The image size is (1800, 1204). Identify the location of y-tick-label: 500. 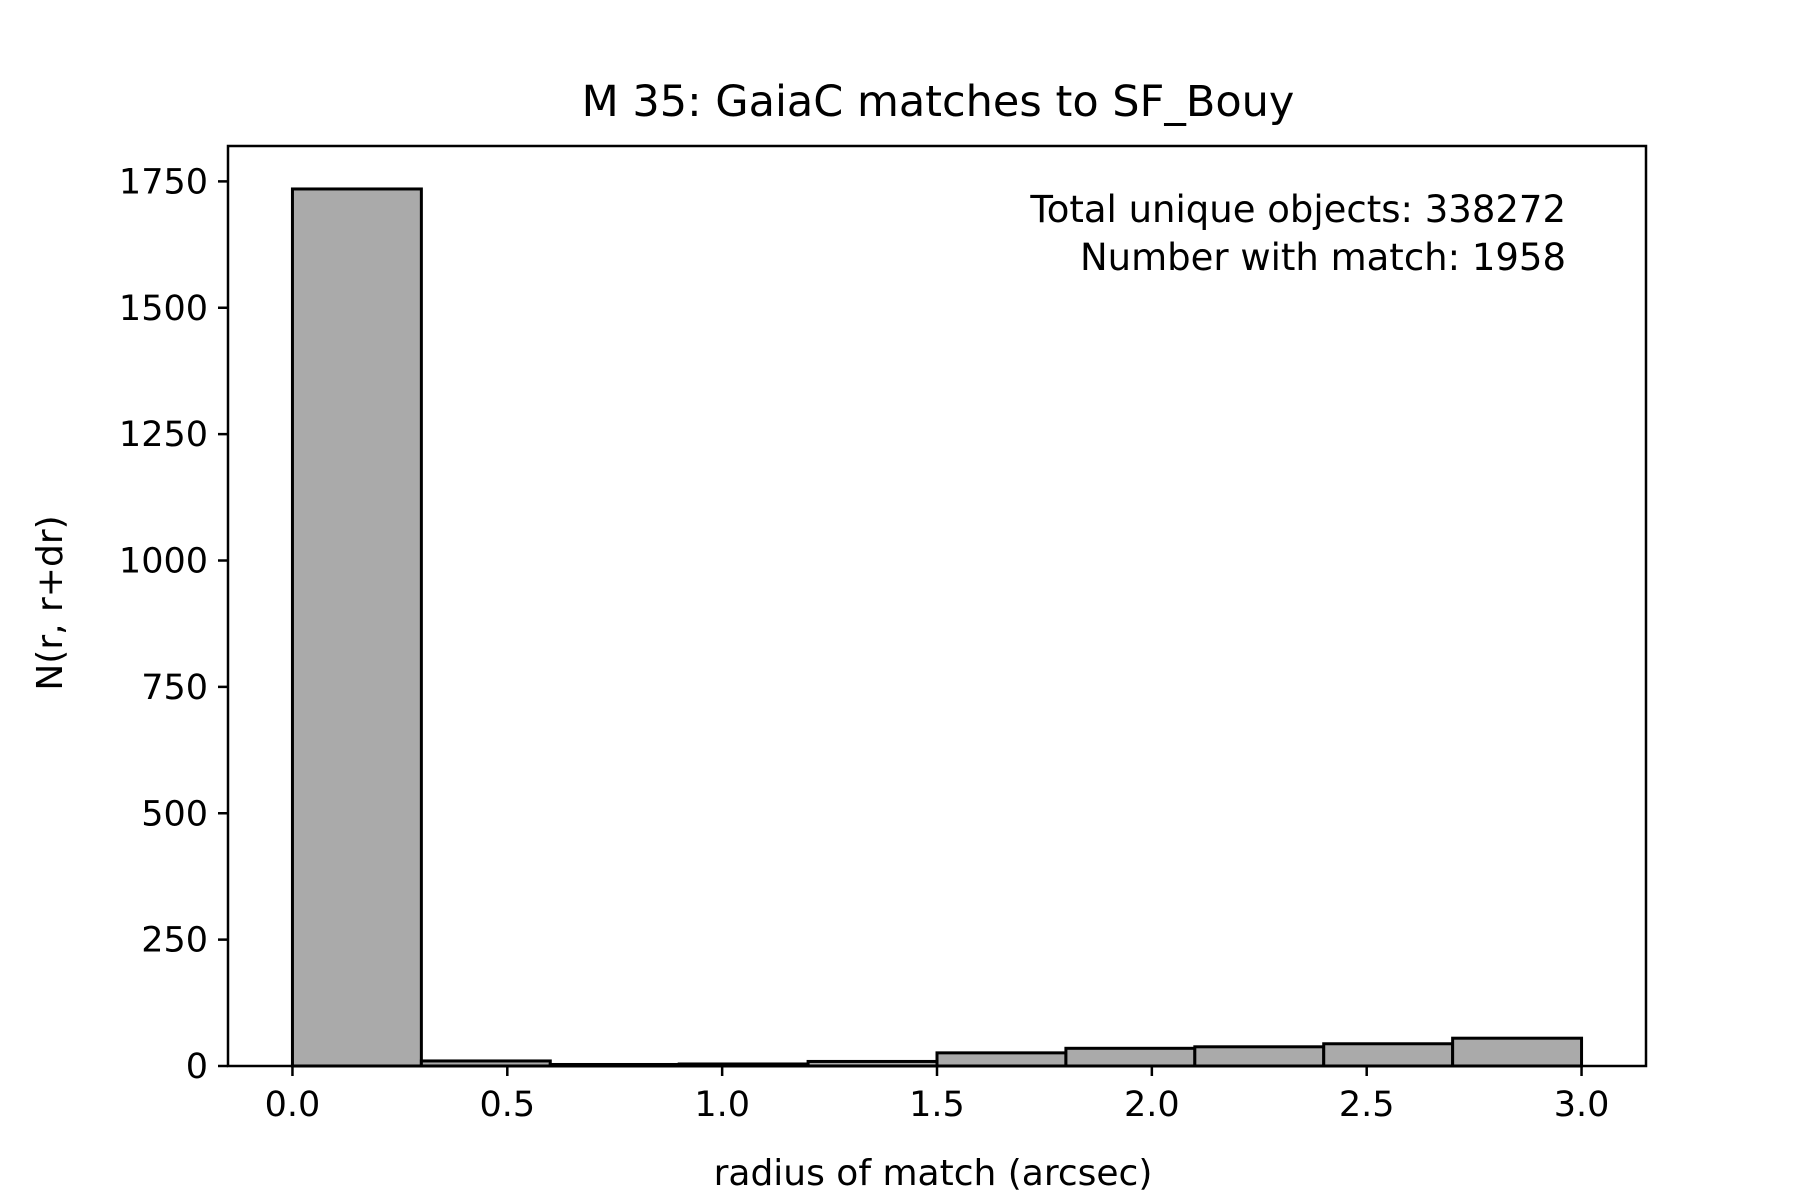
(174, 814).